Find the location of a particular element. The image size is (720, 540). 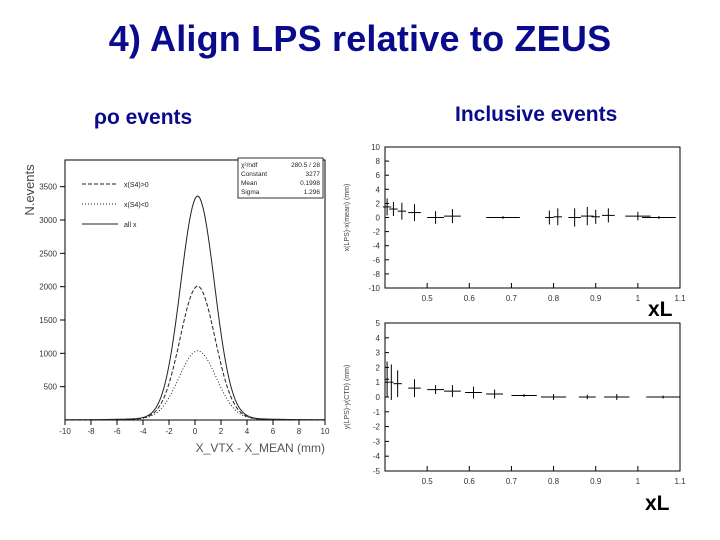

y-tick-label: 1500 is located at coordinates (48, 320).